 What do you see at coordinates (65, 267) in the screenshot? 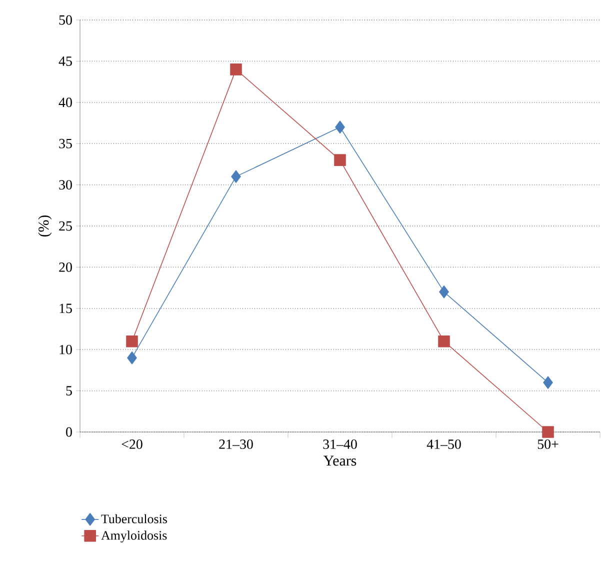
I see `y-tick-label: 20` at bounding box center [65, 267].